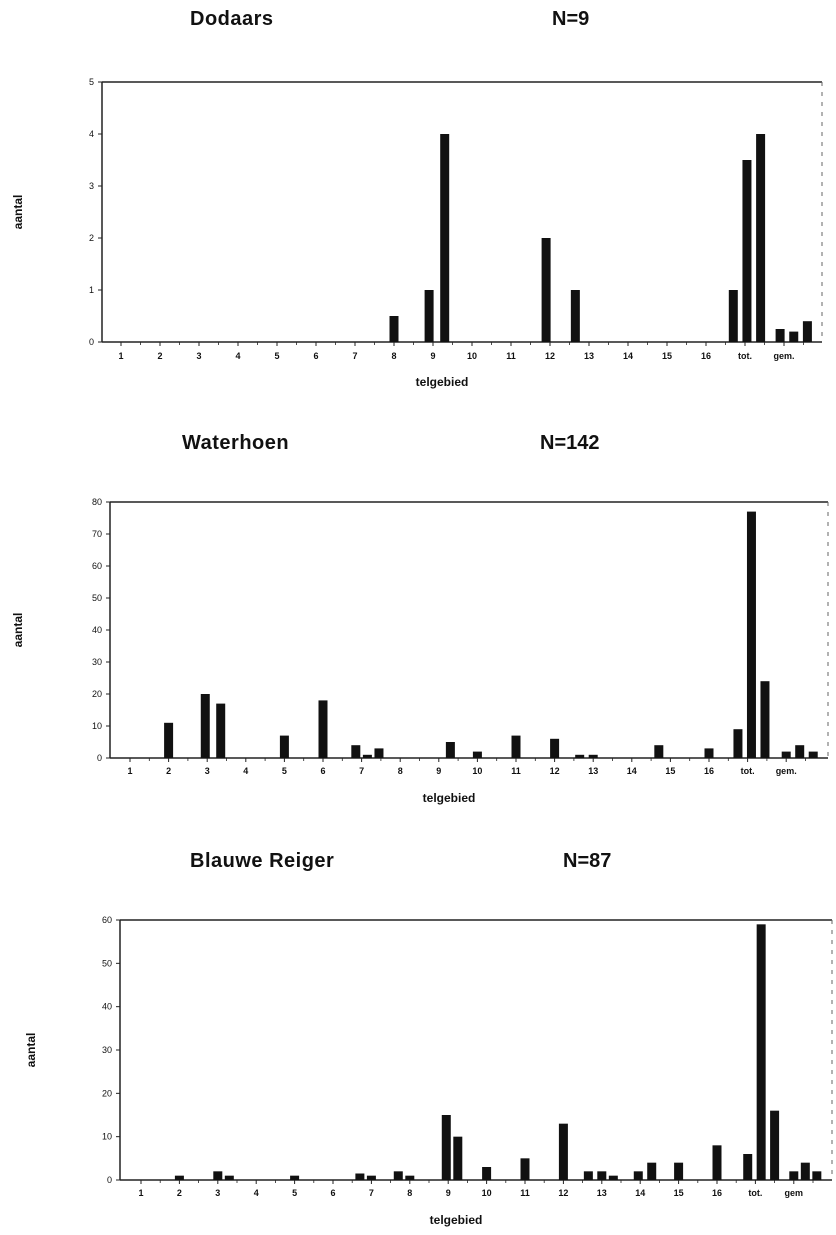 The image size is (836, 1235). I want to click on y-tick-label: 5, so click(91, 82).